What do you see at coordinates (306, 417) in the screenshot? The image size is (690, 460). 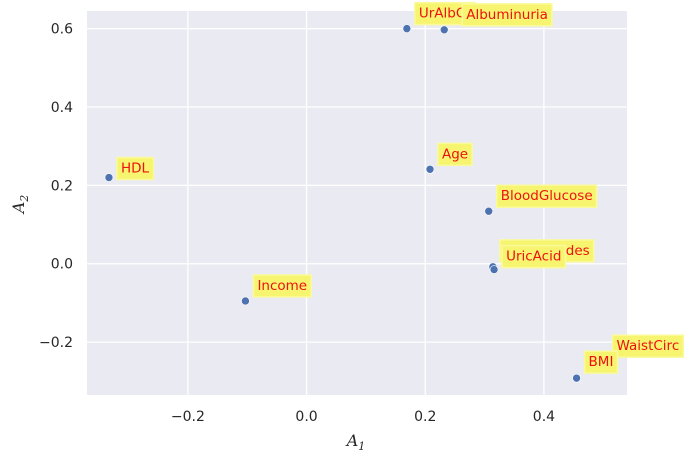 I see `x-tick-label: 0.0` at bounding box center [306, 417].